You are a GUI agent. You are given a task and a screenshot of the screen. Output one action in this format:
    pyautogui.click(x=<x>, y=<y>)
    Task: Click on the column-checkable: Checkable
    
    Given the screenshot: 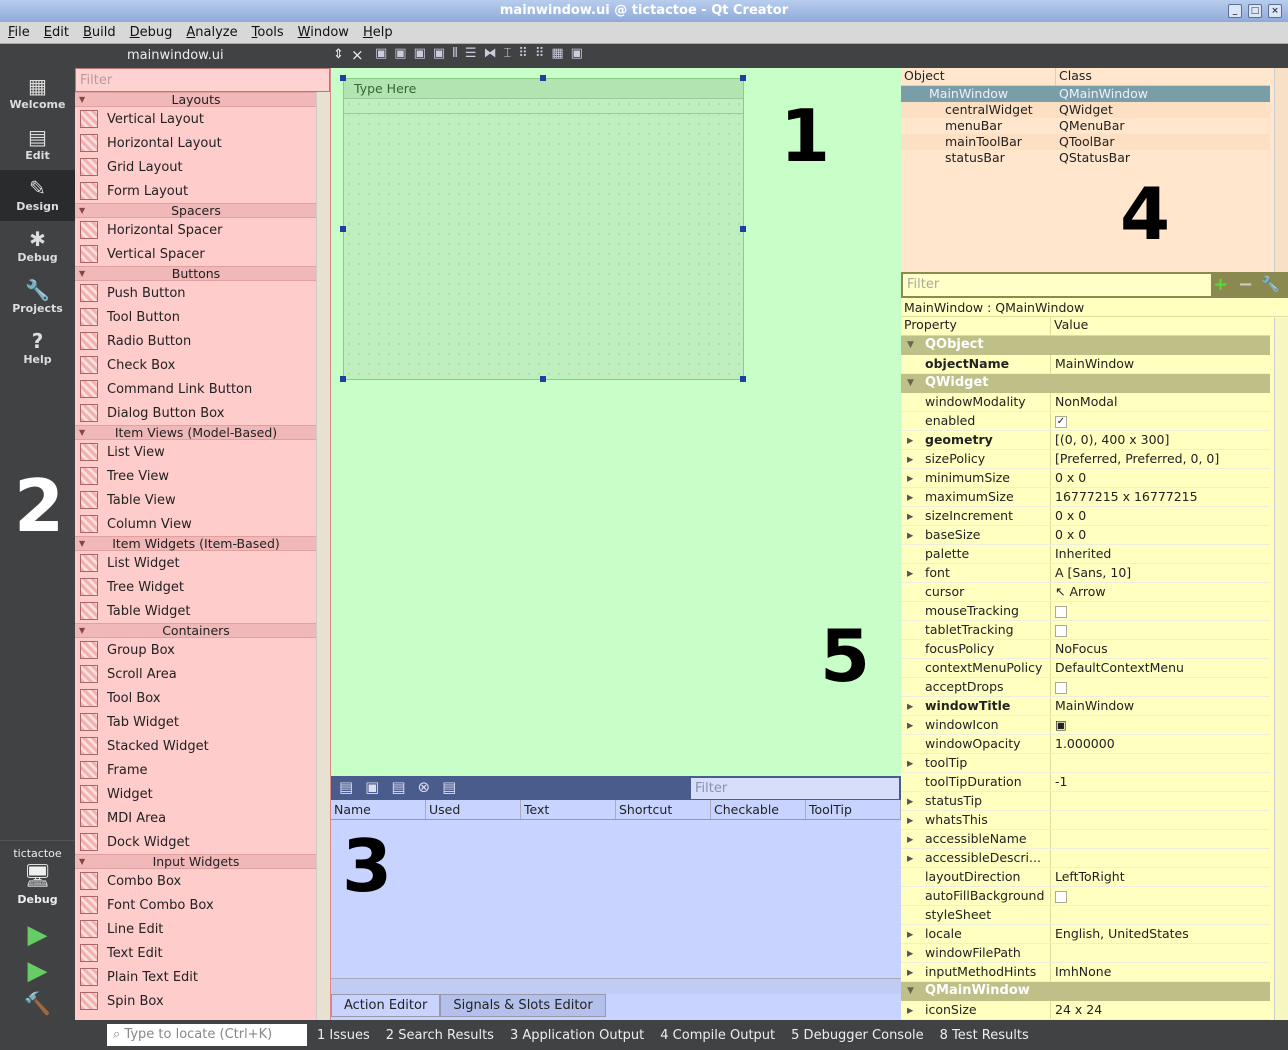 What is the action you would take?
    pyautogui.click(x=758, y=809)
    